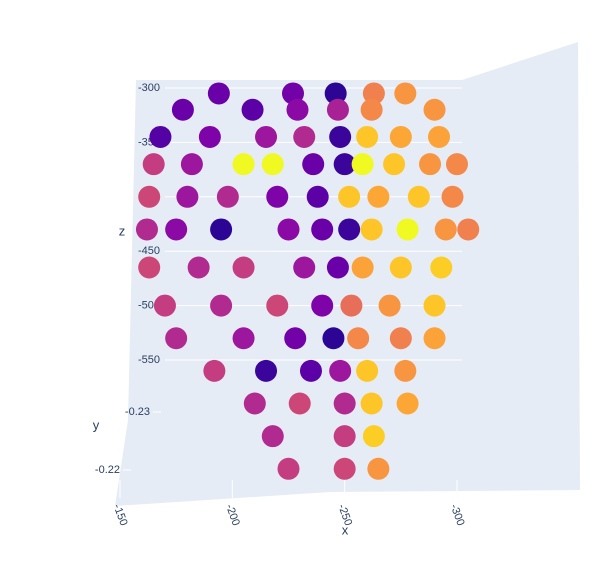 Image resolution: width=600 pixels, height=585 pixels. I want to click on x-tick-label: -150, so click(120, 515).